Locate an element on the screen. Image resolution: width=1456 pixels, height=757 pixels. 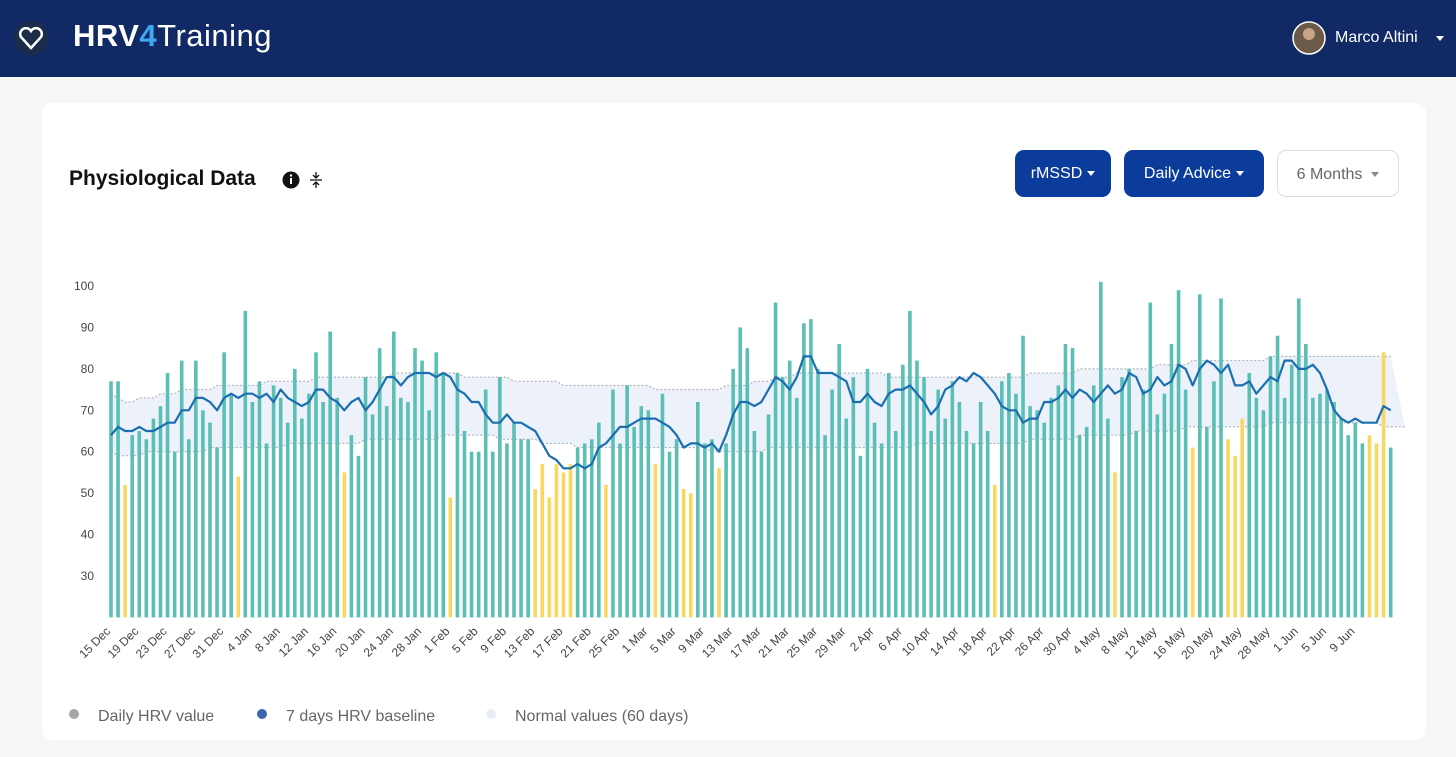
card-title: Physiological Data is located at coordinates (162, 178).